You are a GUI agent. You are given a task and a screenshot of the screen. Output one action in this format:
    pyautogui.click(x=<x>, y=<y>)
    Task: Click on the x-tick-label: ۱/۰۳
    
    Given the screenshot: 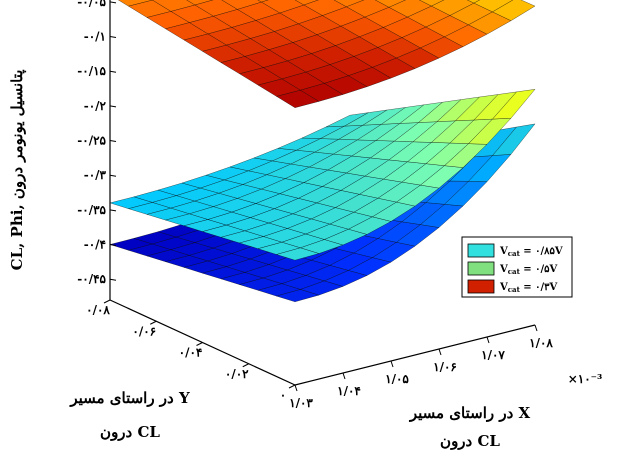 What is the action you would take?
    pyautogui.click(x=301, y=403)
    